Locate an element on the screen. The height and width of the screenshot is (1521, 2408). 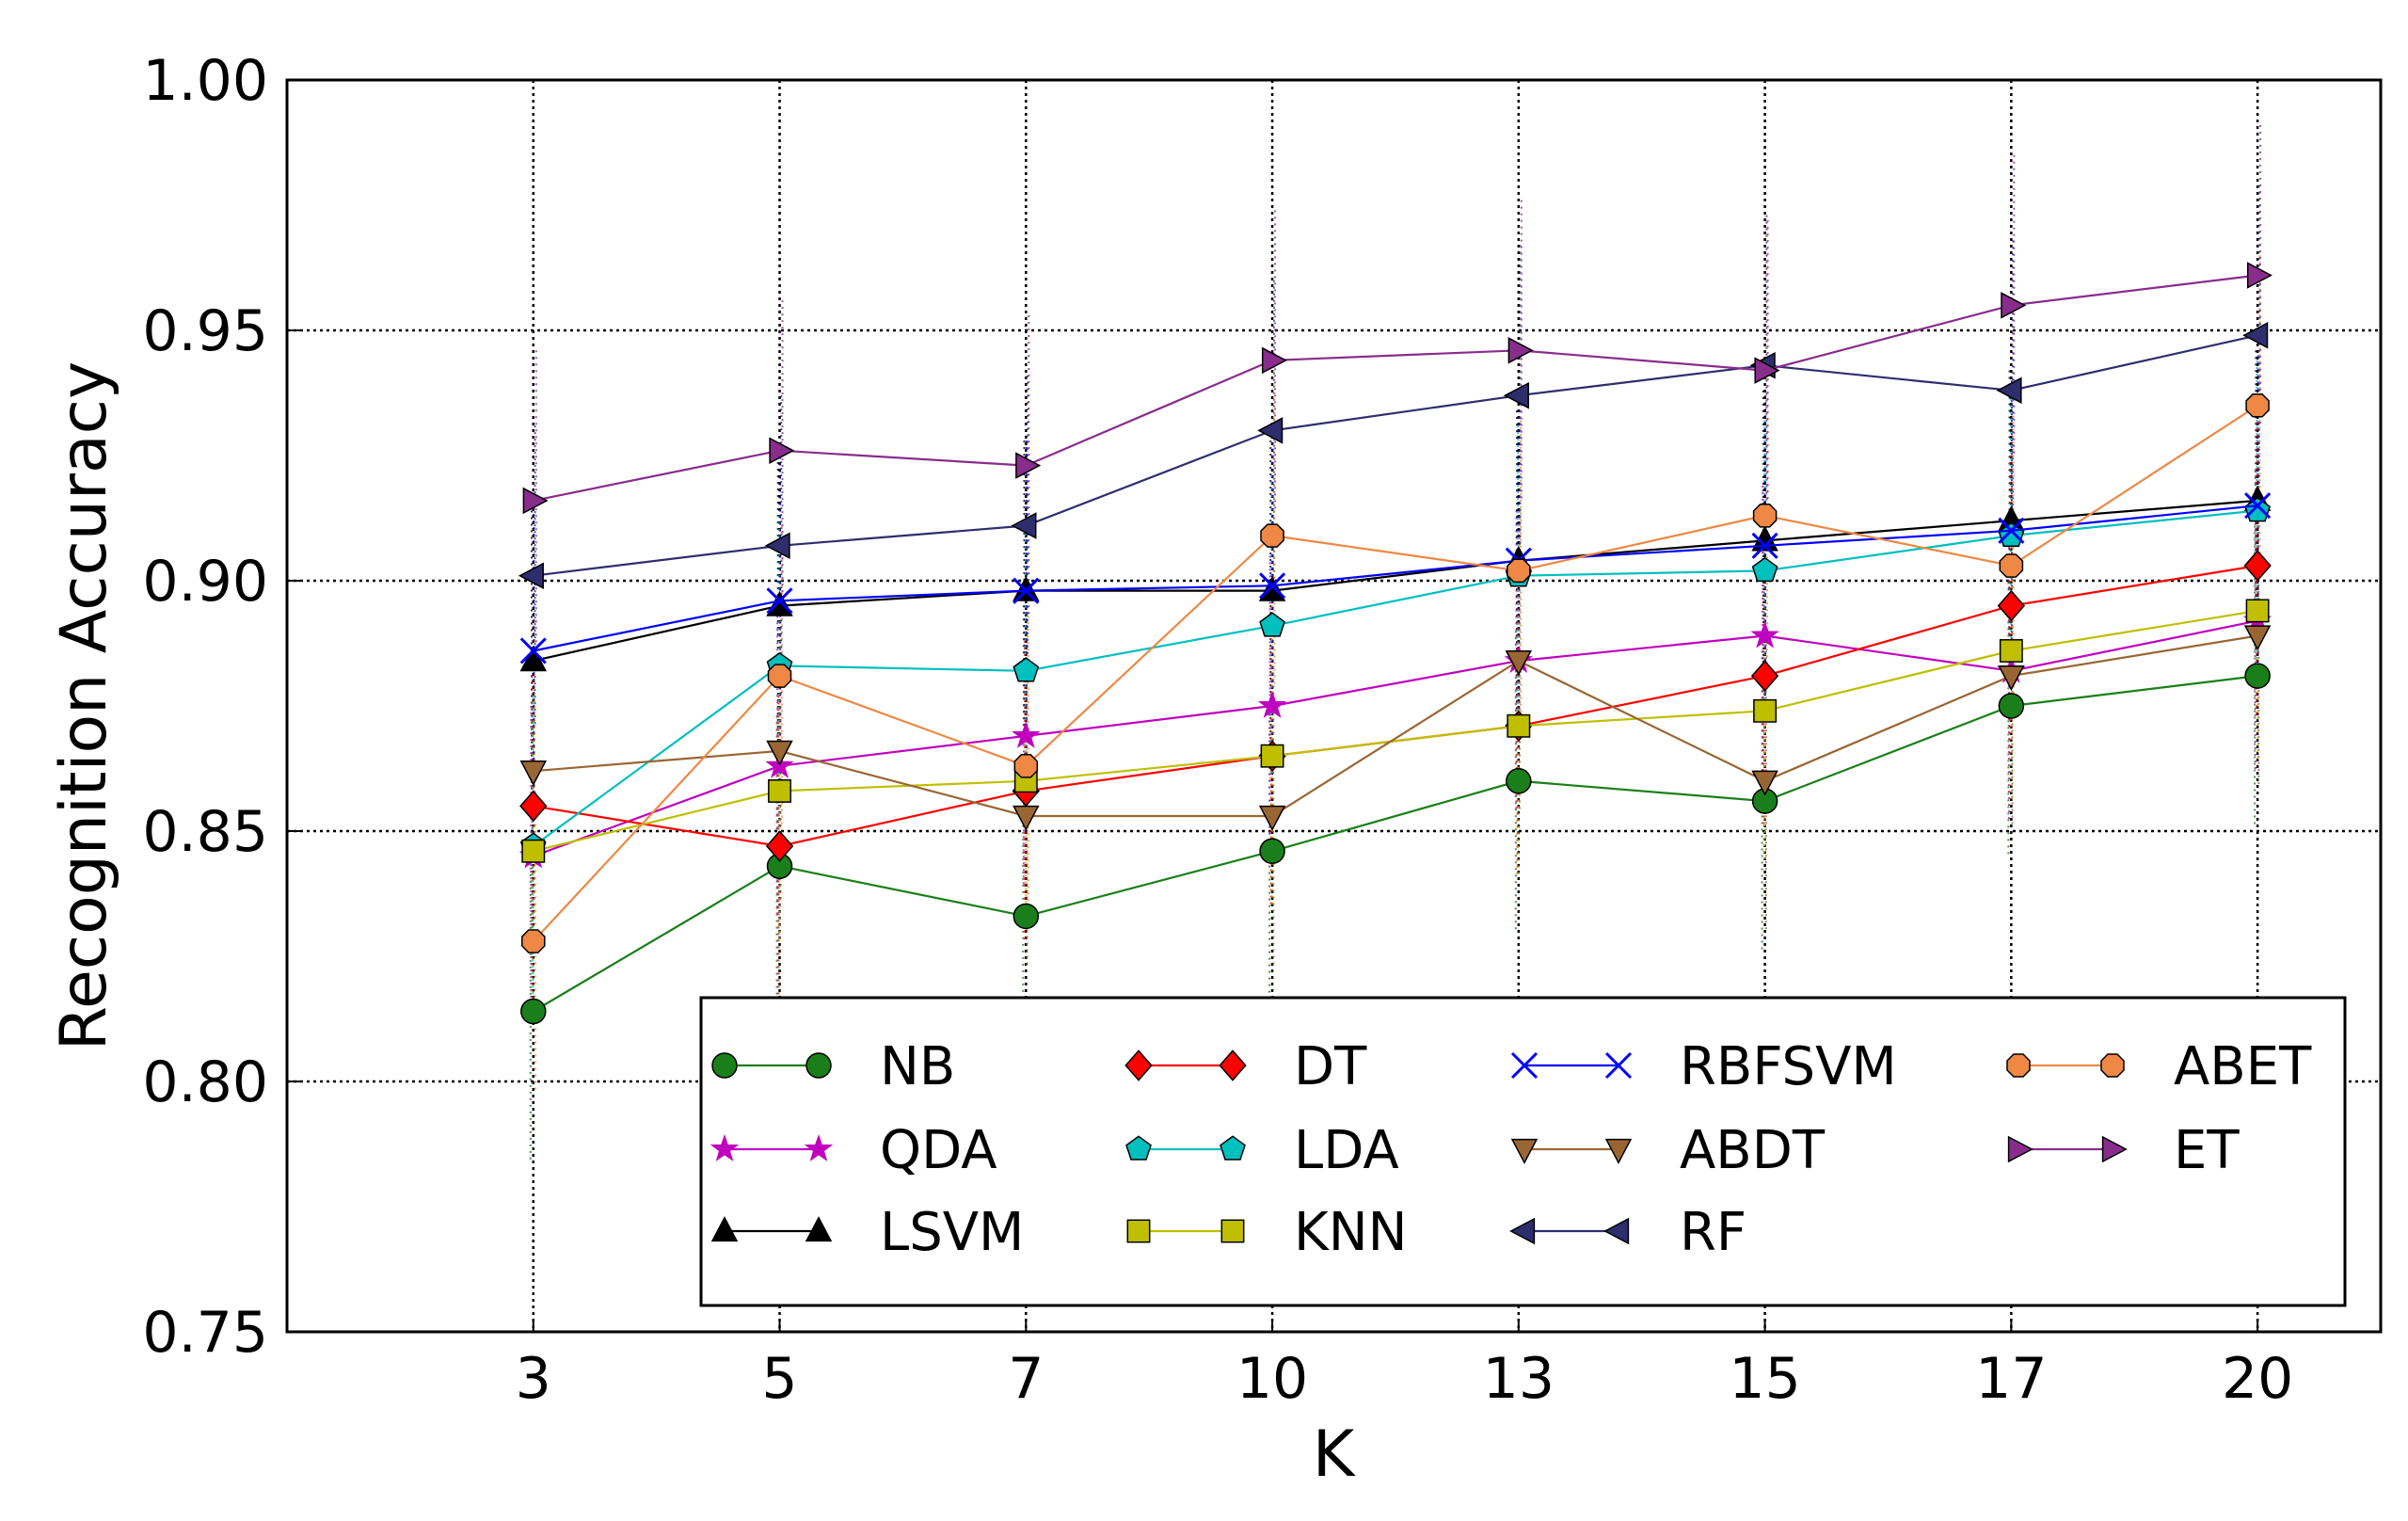
y-tick-label: 0.75 is located at coordinates (205, 1333).